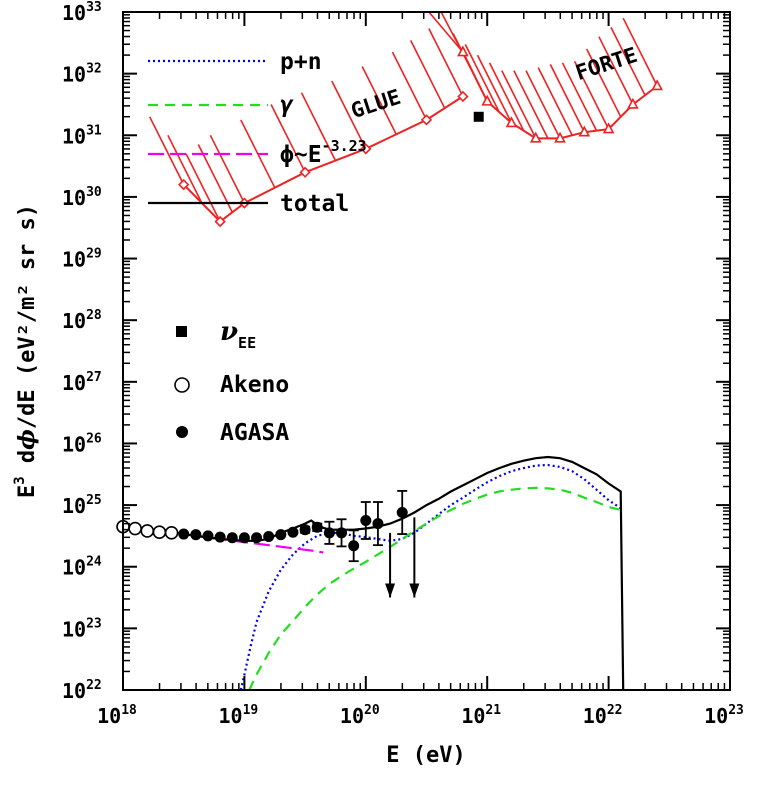 This screenshot has height=789, width=757. Describe the element at coordinates (287, 105) in the screenshot. I see `legend-label-gamma: γ` at that location.